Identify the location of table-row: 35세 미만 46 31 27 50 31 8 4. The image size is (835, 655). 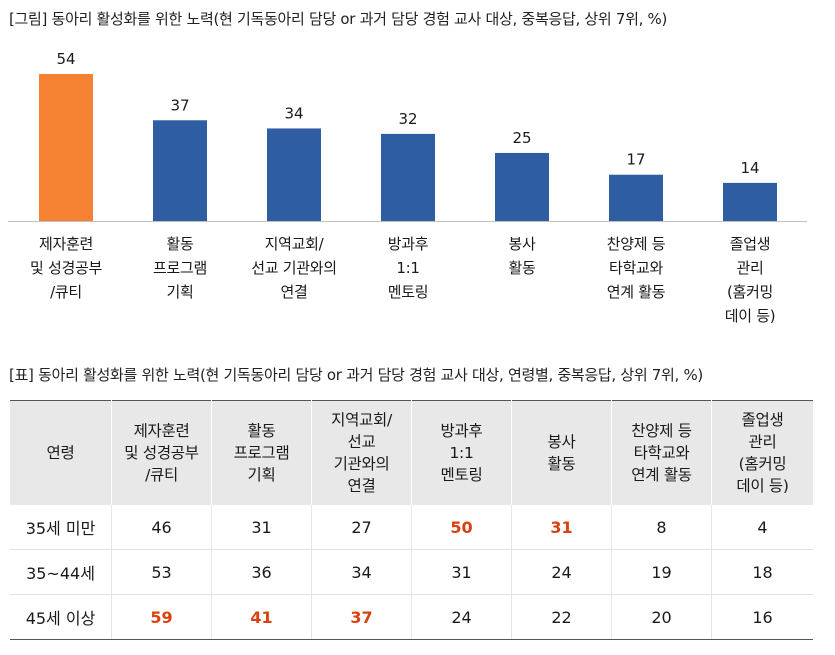
(411, 527).